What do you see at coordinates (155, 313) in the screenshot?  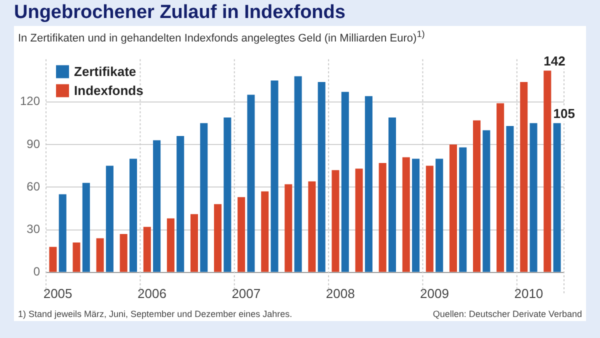 I see `text: 1) Stand jeweils März, Juni, September und Dezember eines Jahres.` at bounding box center [155, 313].